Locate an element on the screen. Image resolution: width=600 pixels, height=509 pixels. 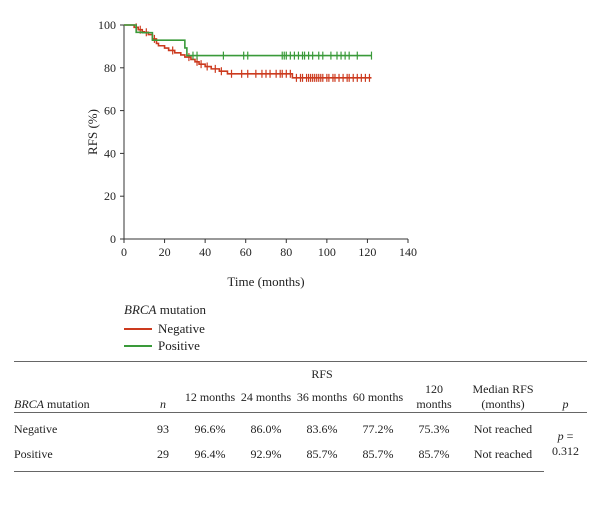
x-tick-label: 20 is located at coordinates (165, 252).